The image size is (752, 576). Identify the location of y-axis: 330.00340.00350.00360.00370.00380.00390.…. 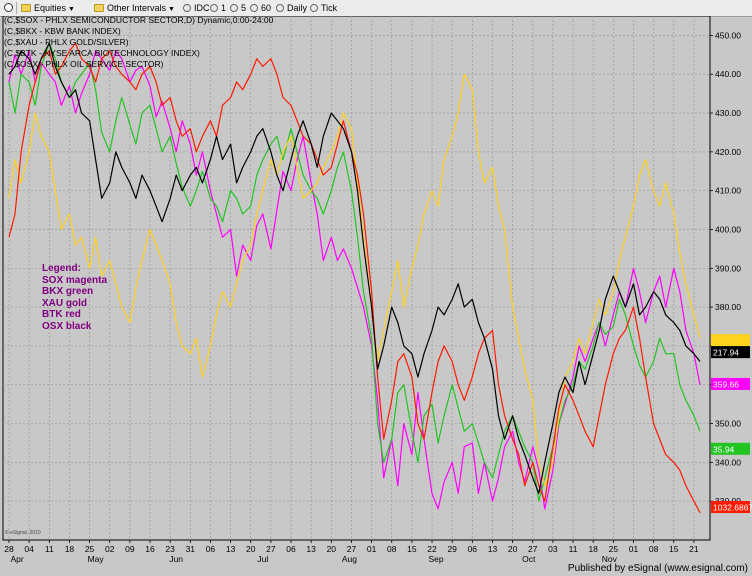
(725, 268).